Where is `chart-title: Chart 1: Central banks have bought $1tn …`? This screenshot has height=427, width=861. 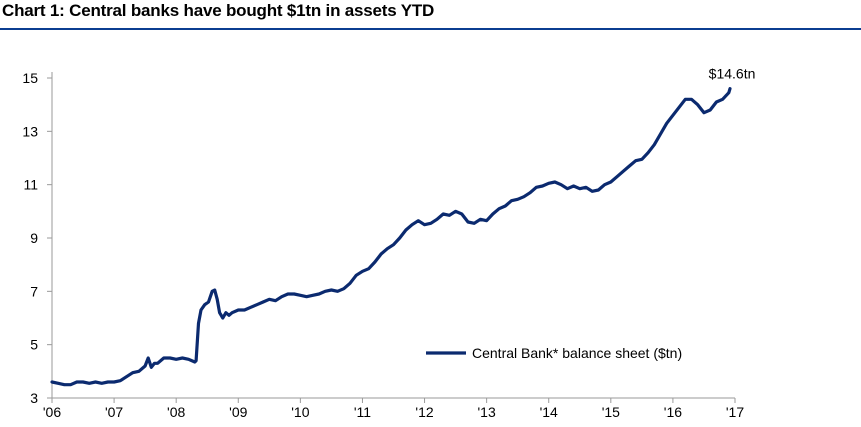
chart-title: Chart 1: Central banks have bought $1tn … is located at coordinates (218, 10).